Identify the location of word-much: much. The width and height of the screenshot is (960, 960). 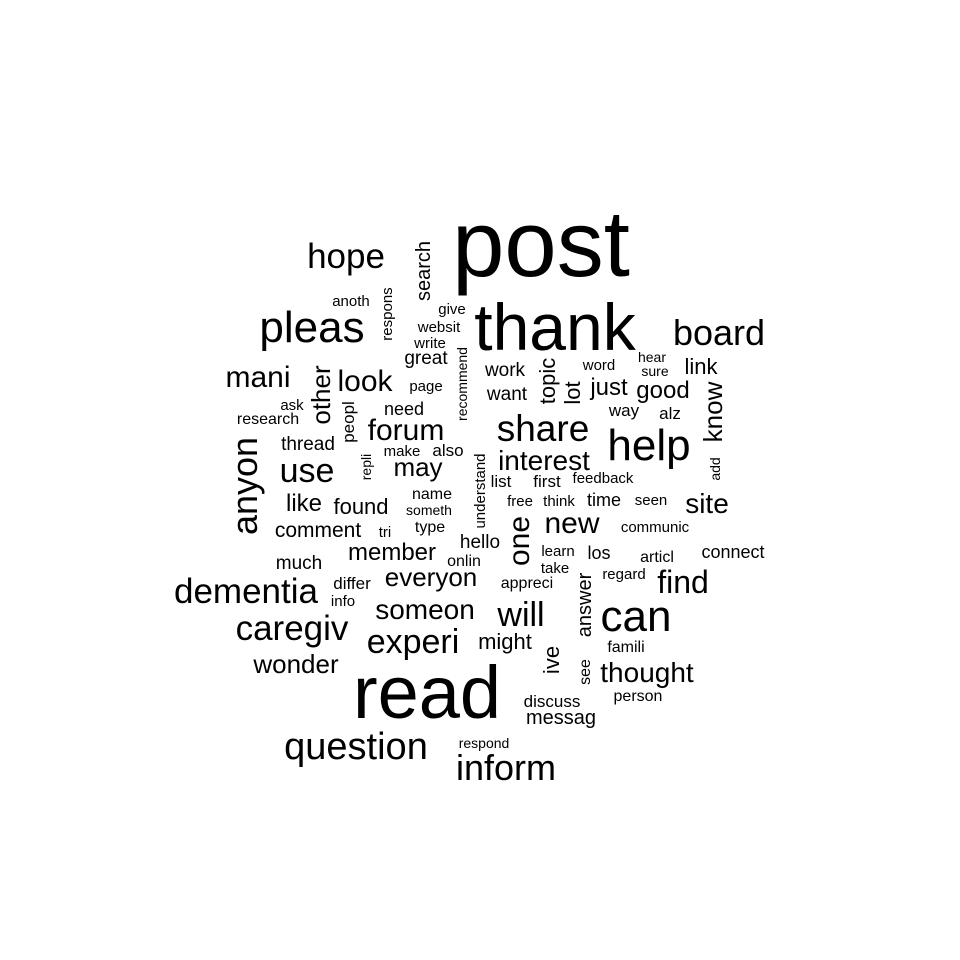
(299, 563).